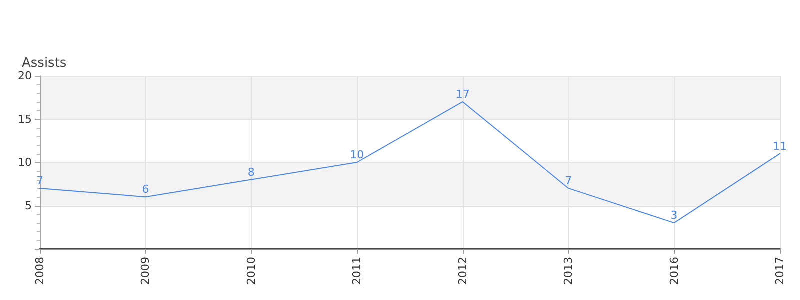 The height and width of the screenshot is (300, 800). Describe the element at coordinates (251, 172) in the screenshot. I see `data-label: 8` at that location.